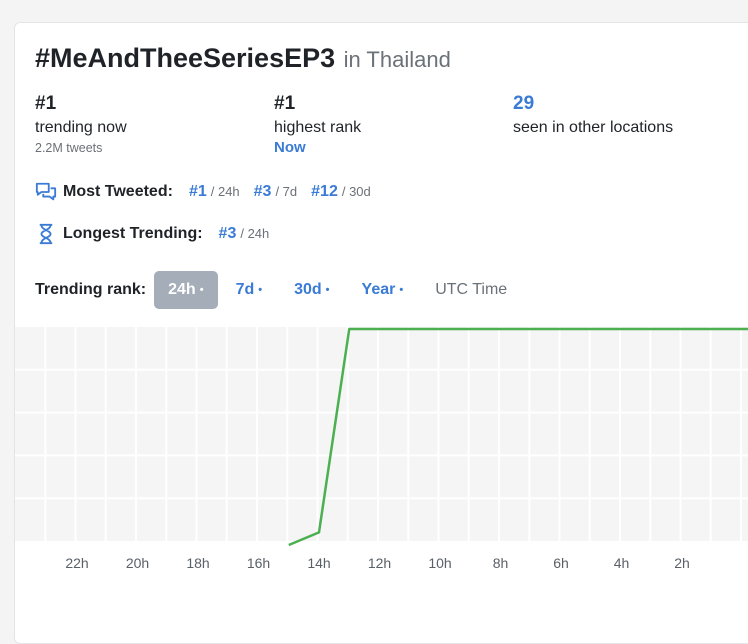 The width and height of the screenshot is (748, 644). I want to click on timezone-label: UTC Time, so click(471, 289).